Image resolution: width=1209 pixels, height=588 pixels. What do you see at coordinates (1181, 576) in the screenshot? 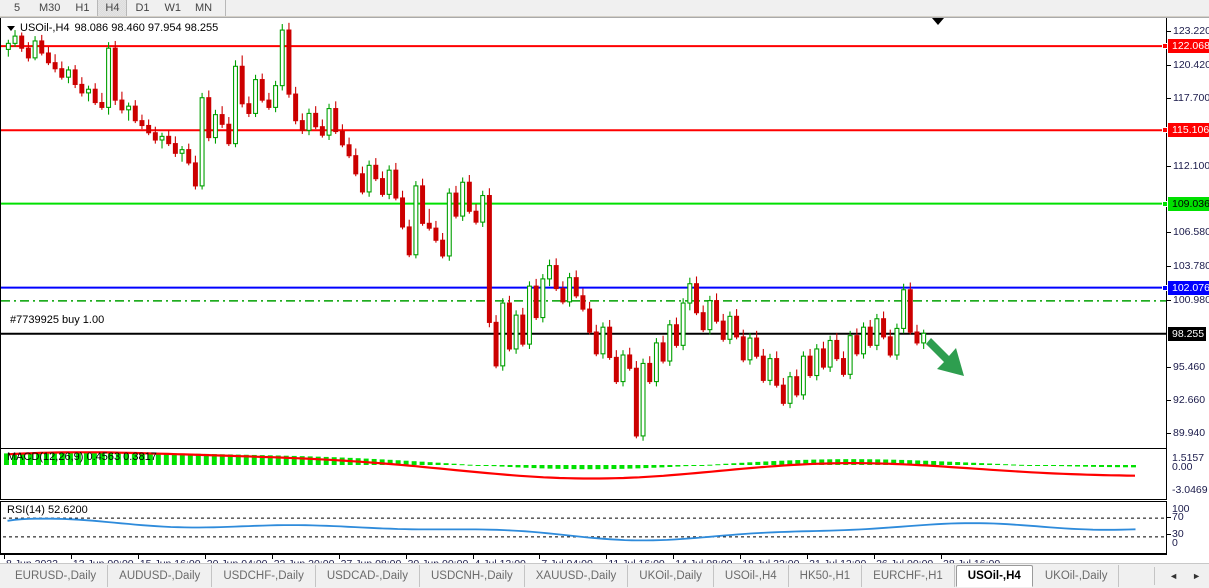
I see `tab-navigation: ◄ ►` at bounding box center [1181, 576].